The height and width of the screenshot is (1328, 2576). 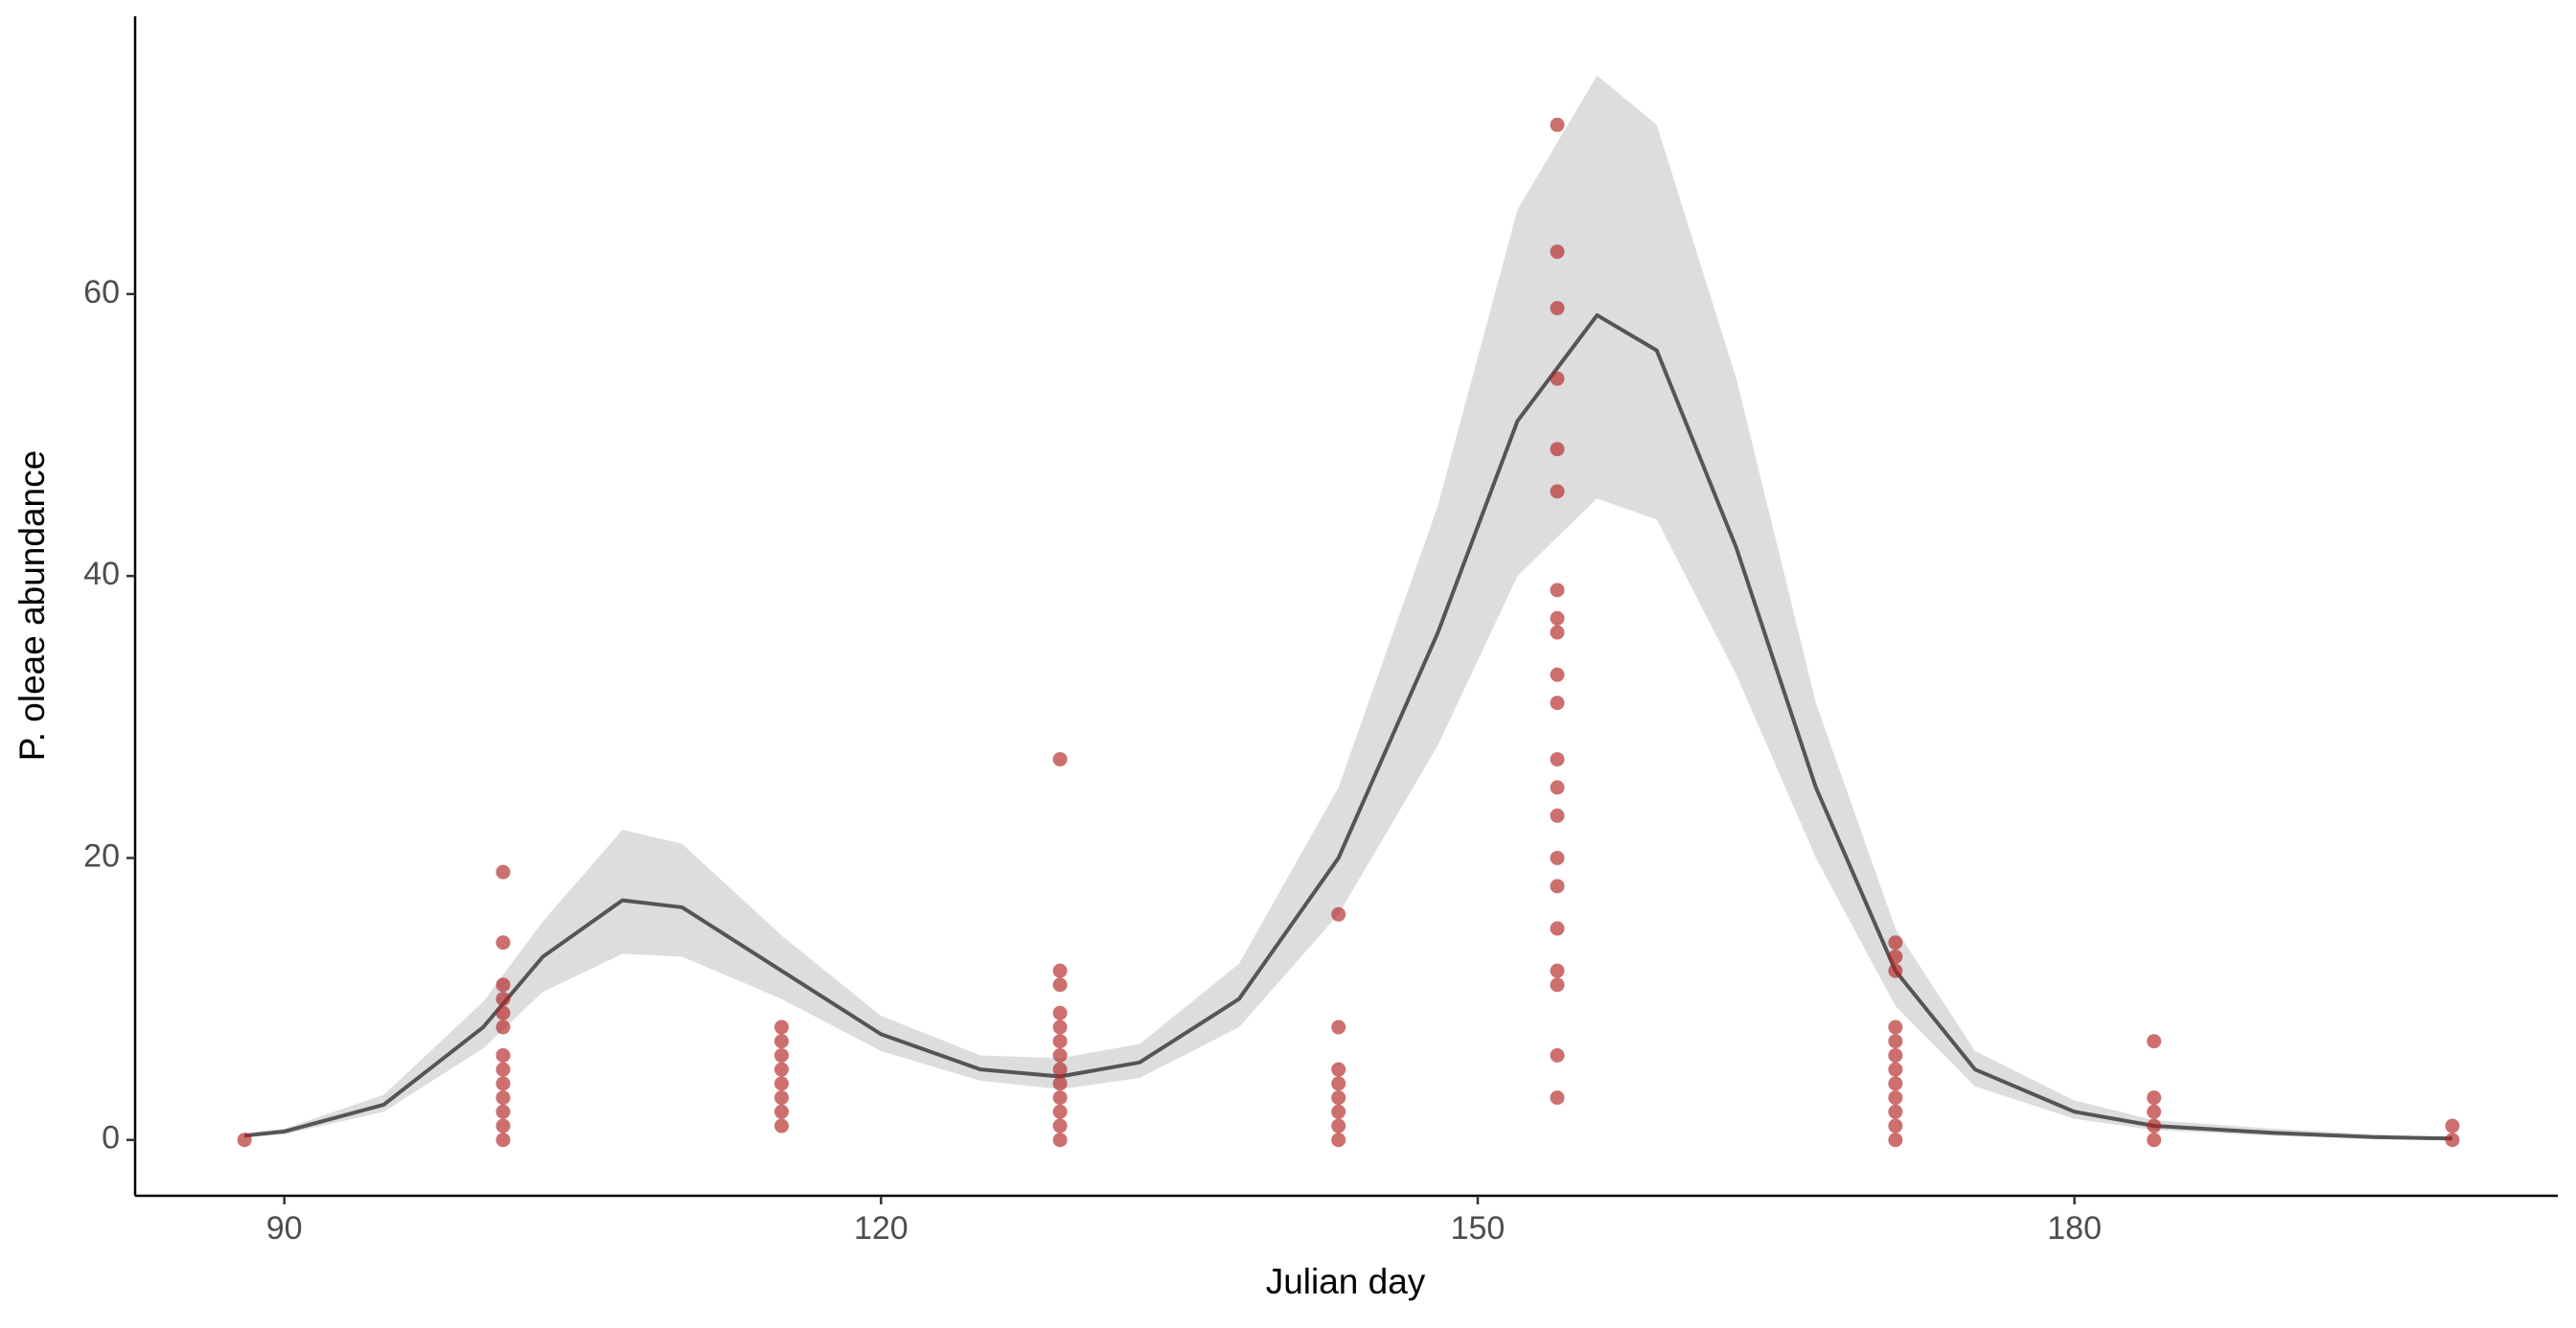 I want to click on y-tick-label: 0, so click(x=111, y=1138).